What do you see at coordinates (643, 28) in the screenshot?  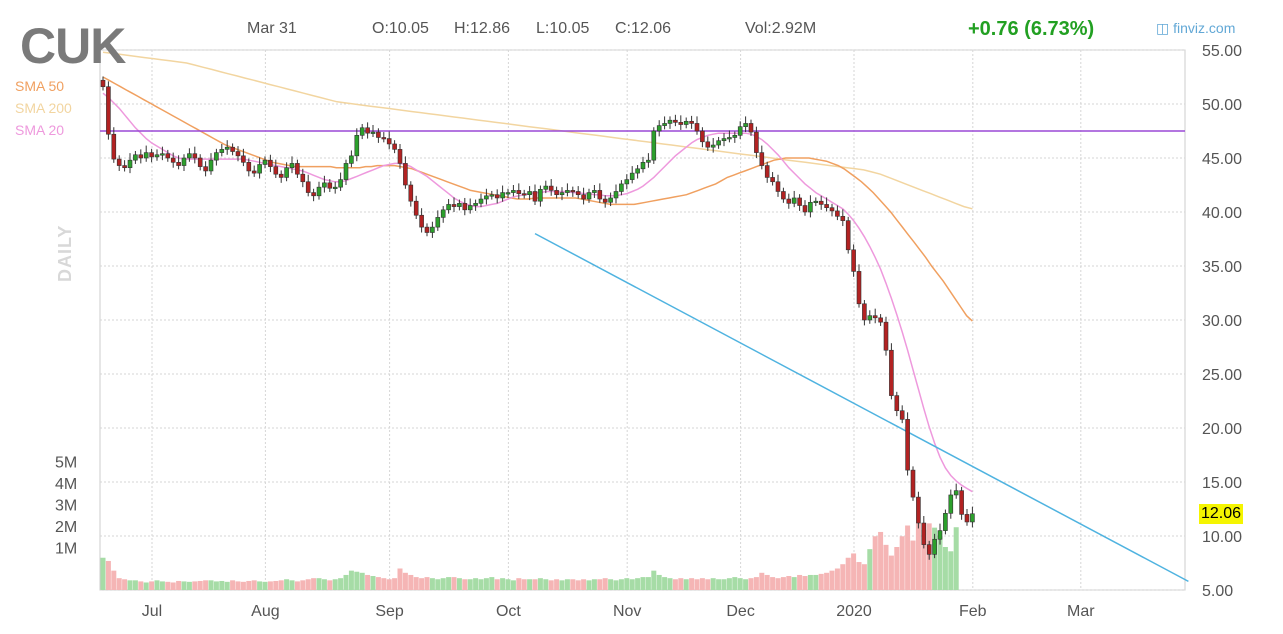 I see `header-close: C:12.06` at bounding box center [643, 28].